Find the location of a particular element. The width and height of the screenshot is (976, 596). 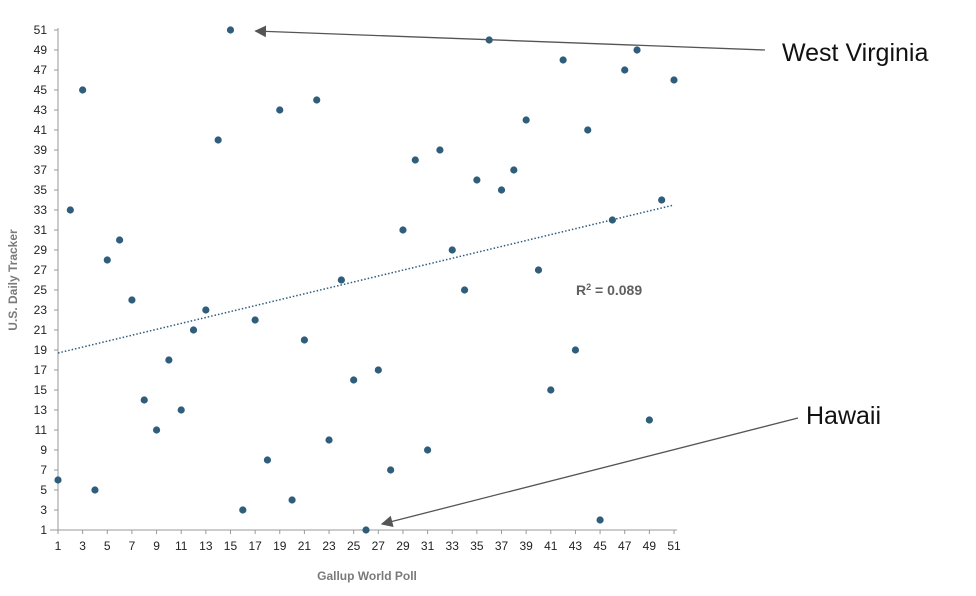

x-tick-label: 9 is located at coordinates (156, 546).